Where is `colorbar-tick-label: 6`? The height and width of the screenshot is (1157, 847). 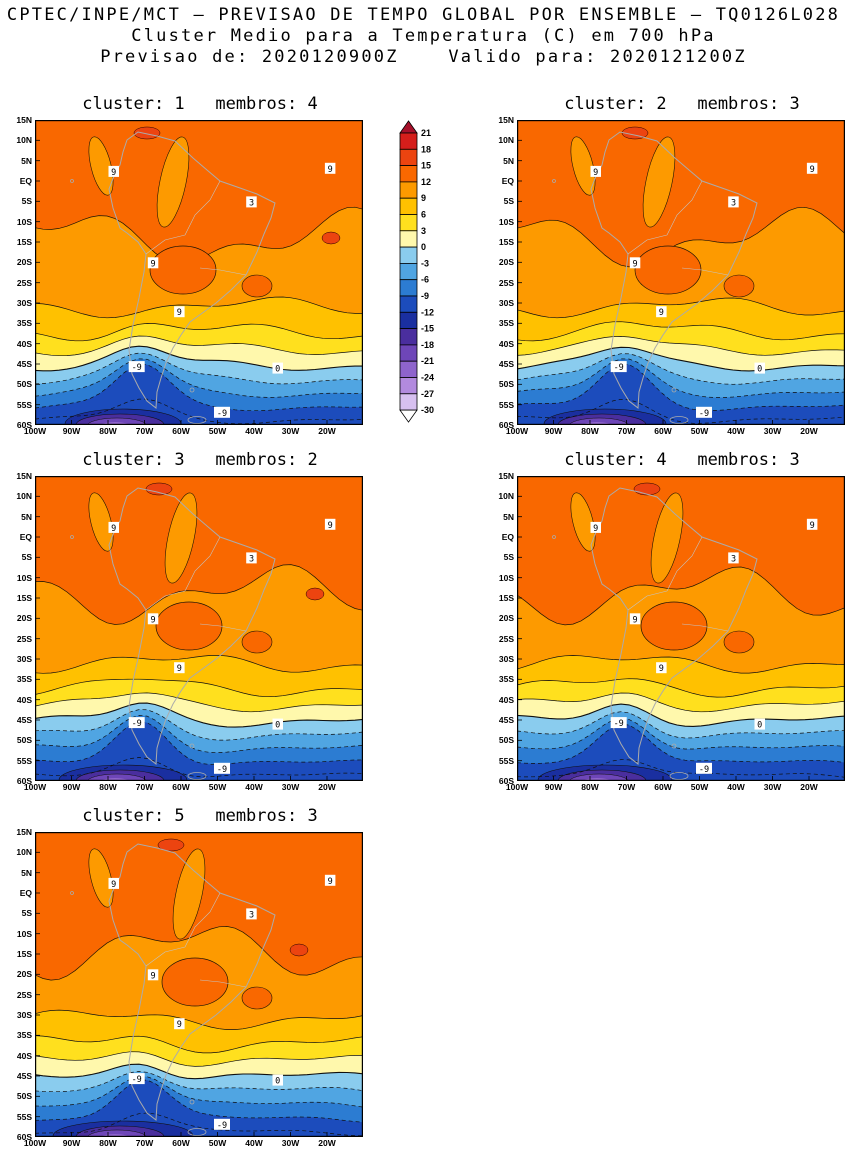 colorbar-tick-label: 6 is located at coordinates (423, 215).